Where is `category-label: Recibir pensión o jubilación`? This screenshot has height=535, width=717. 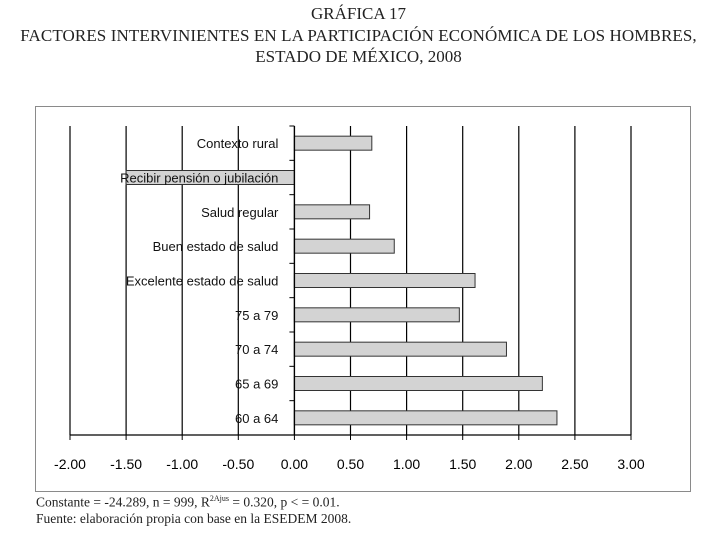
category-label: Recibir pensión o jubilación is located at coordinates (199, 178).